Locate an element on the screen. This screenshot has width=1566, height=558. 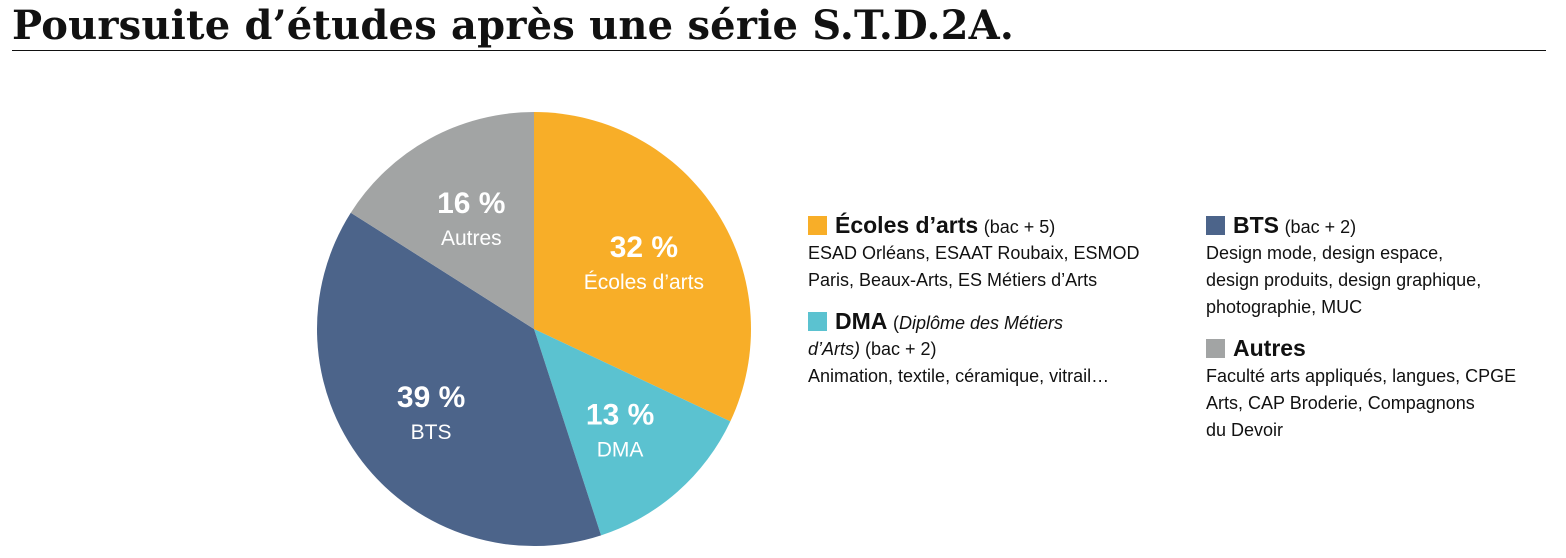
legend-qualifier-italic: d’Arts) is located at coordinates (834, 349).